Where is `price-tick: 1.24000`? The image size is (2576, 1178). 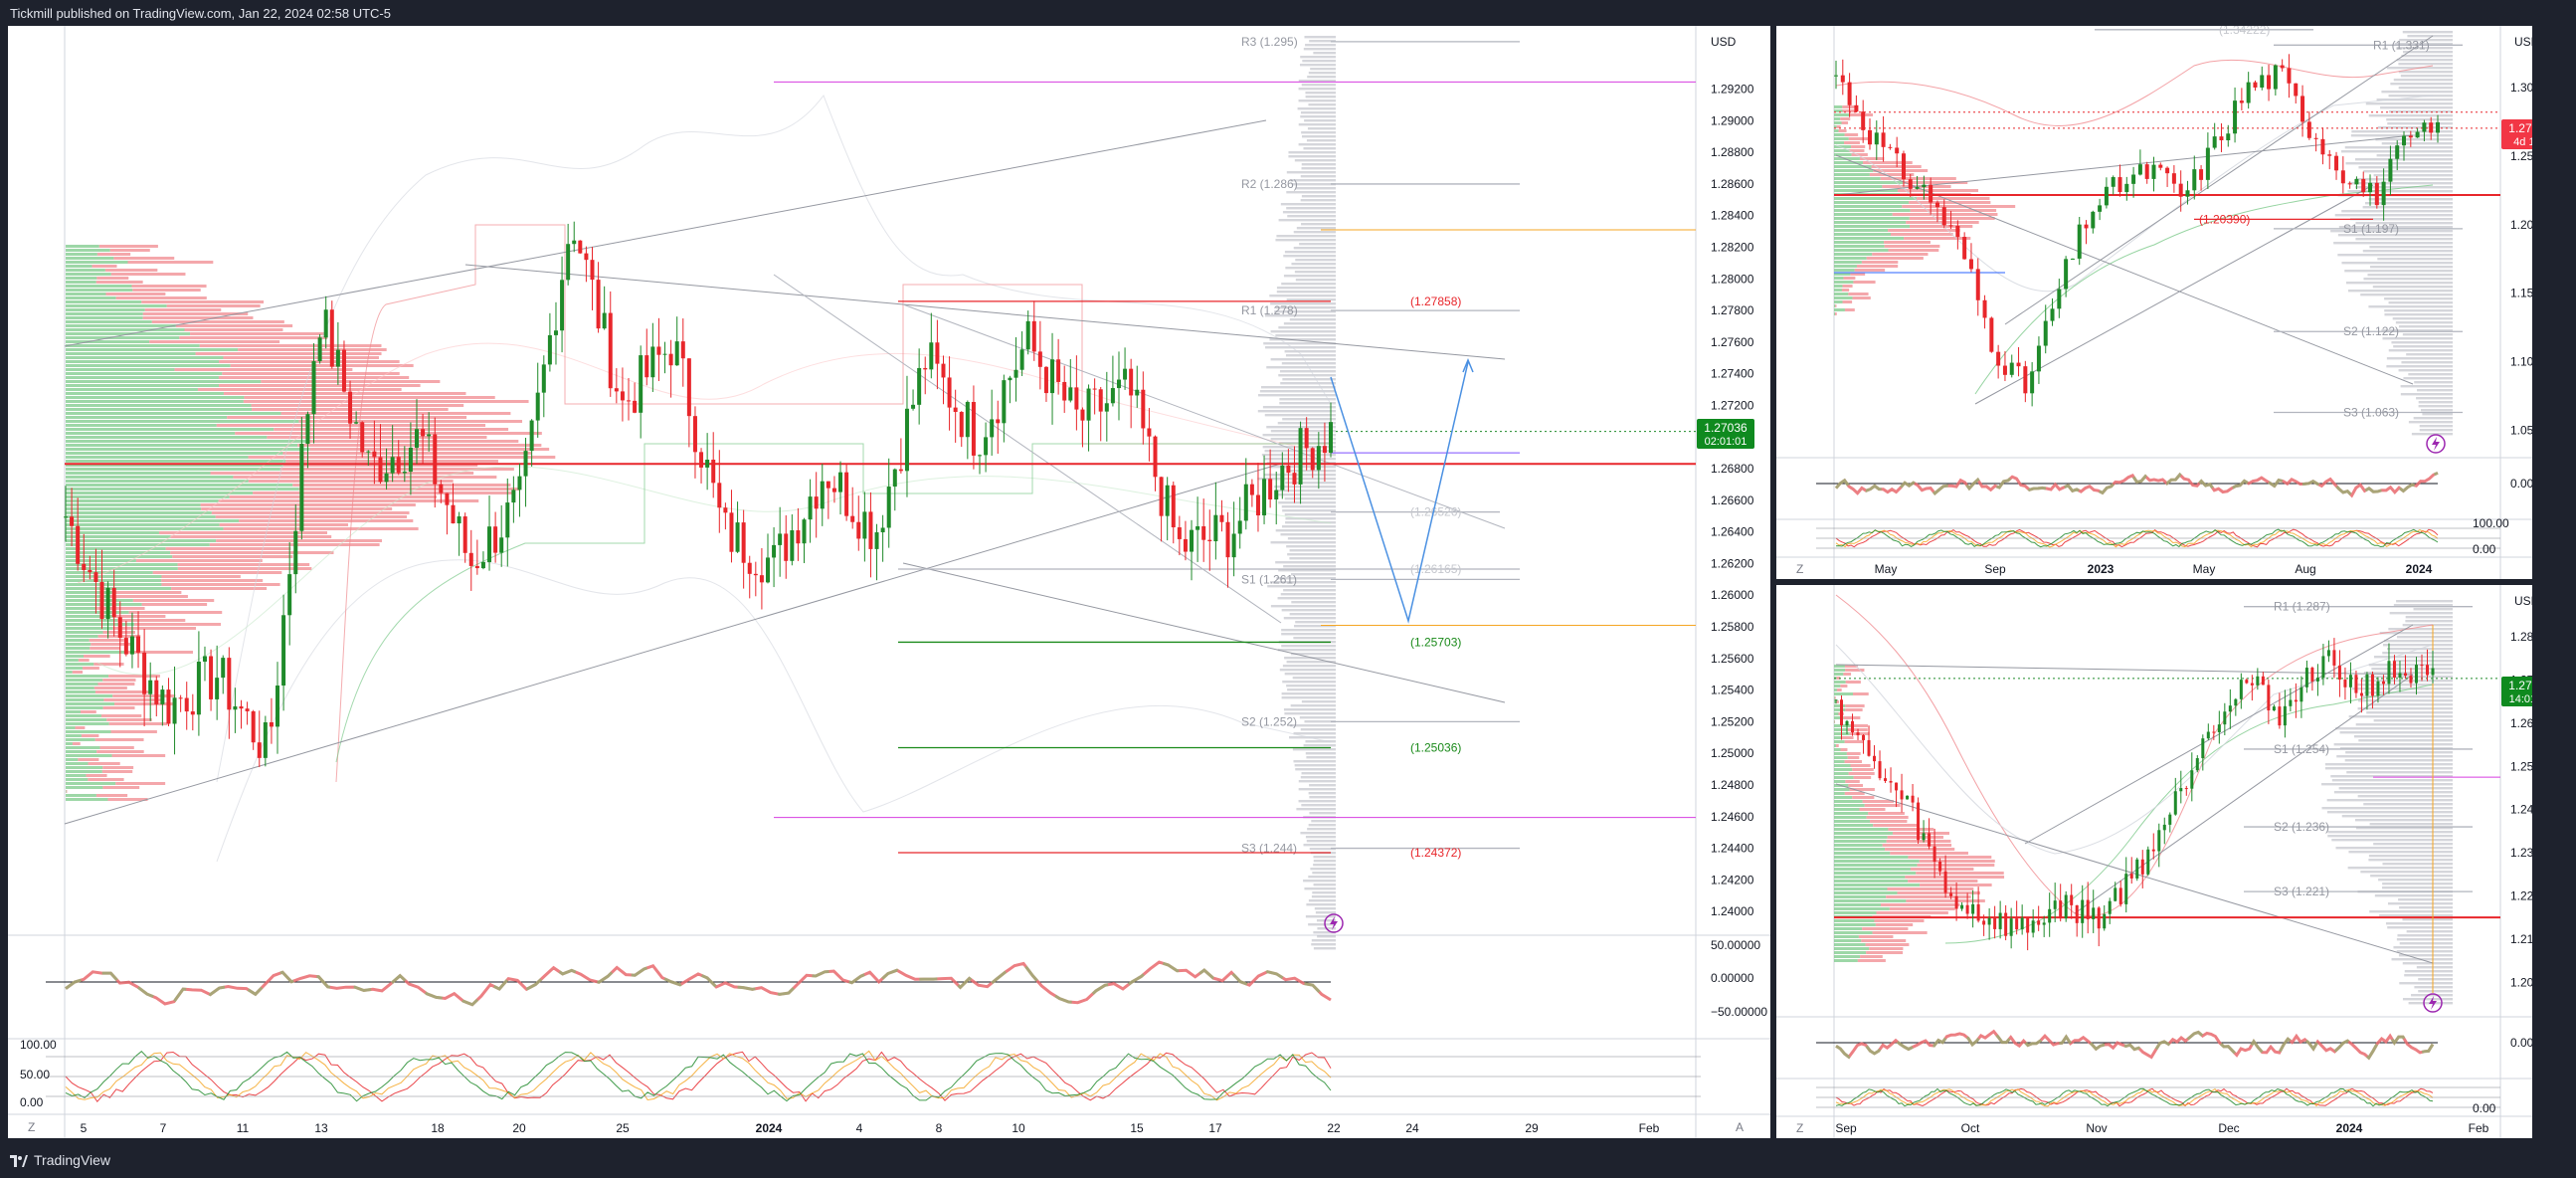
price-tick: 1.24000 is located at coordinates (1732, 911).